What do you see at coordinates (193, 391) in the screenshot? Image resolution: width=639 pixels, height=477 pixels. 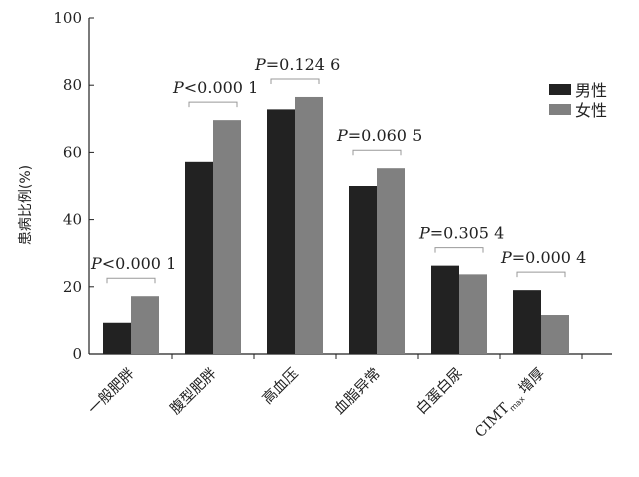 I see `x-category-label: 腹型肥胖` at bounding box center [193, 391].